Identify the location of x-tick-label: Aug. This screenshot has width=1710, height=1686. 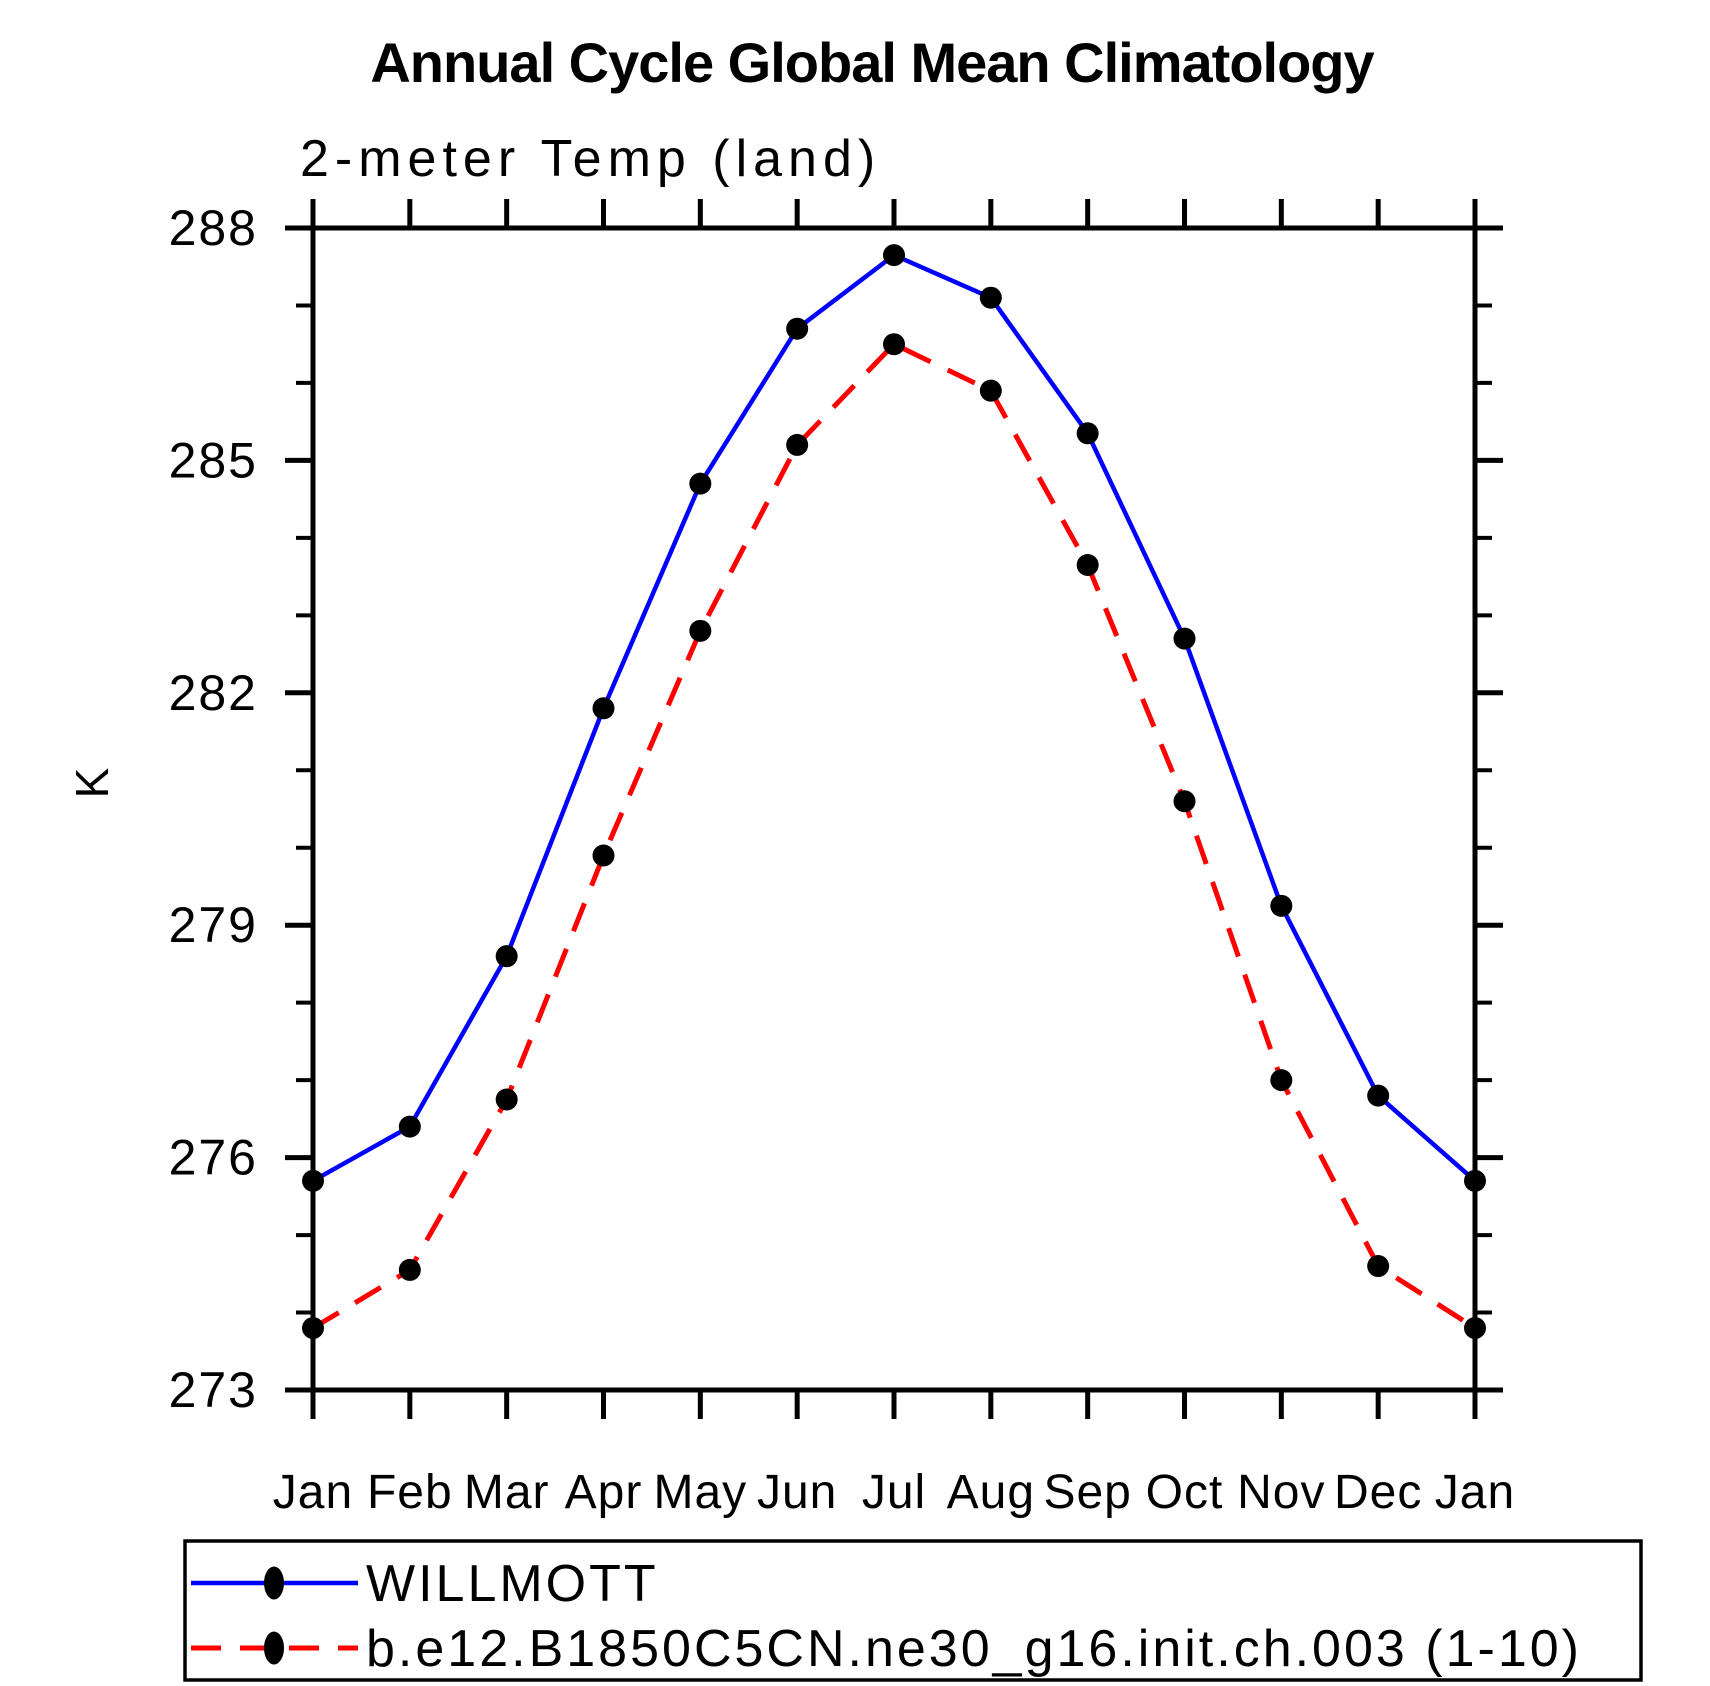
(991, 1492).